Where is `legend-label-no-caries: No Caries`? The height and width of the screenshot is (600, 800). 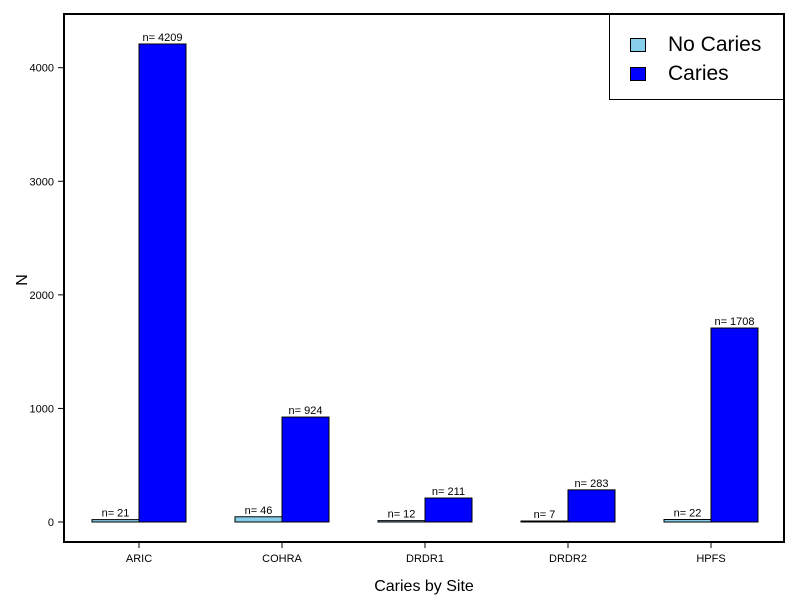 legend-label-no-caries: No Caries is located at coordinates (715, 44).